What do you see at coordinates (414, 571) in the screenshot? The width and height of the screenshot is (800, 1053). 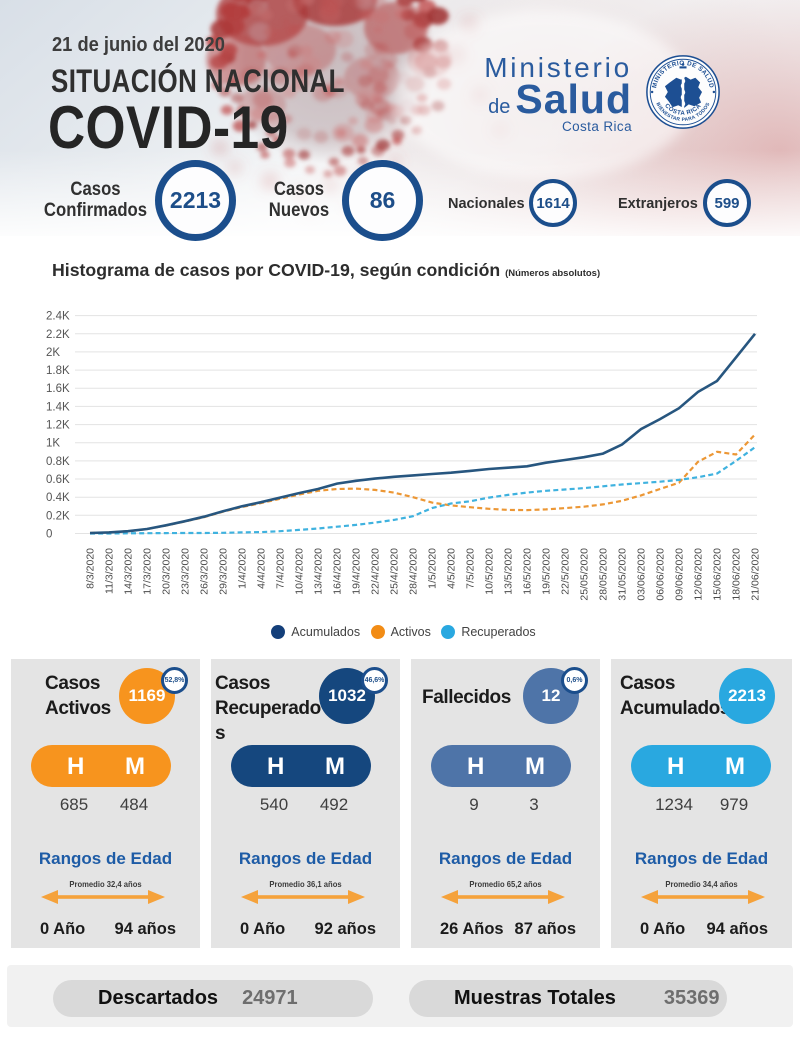 I see `svg-text: 28/4/2020` at bounding box center [414, 571].